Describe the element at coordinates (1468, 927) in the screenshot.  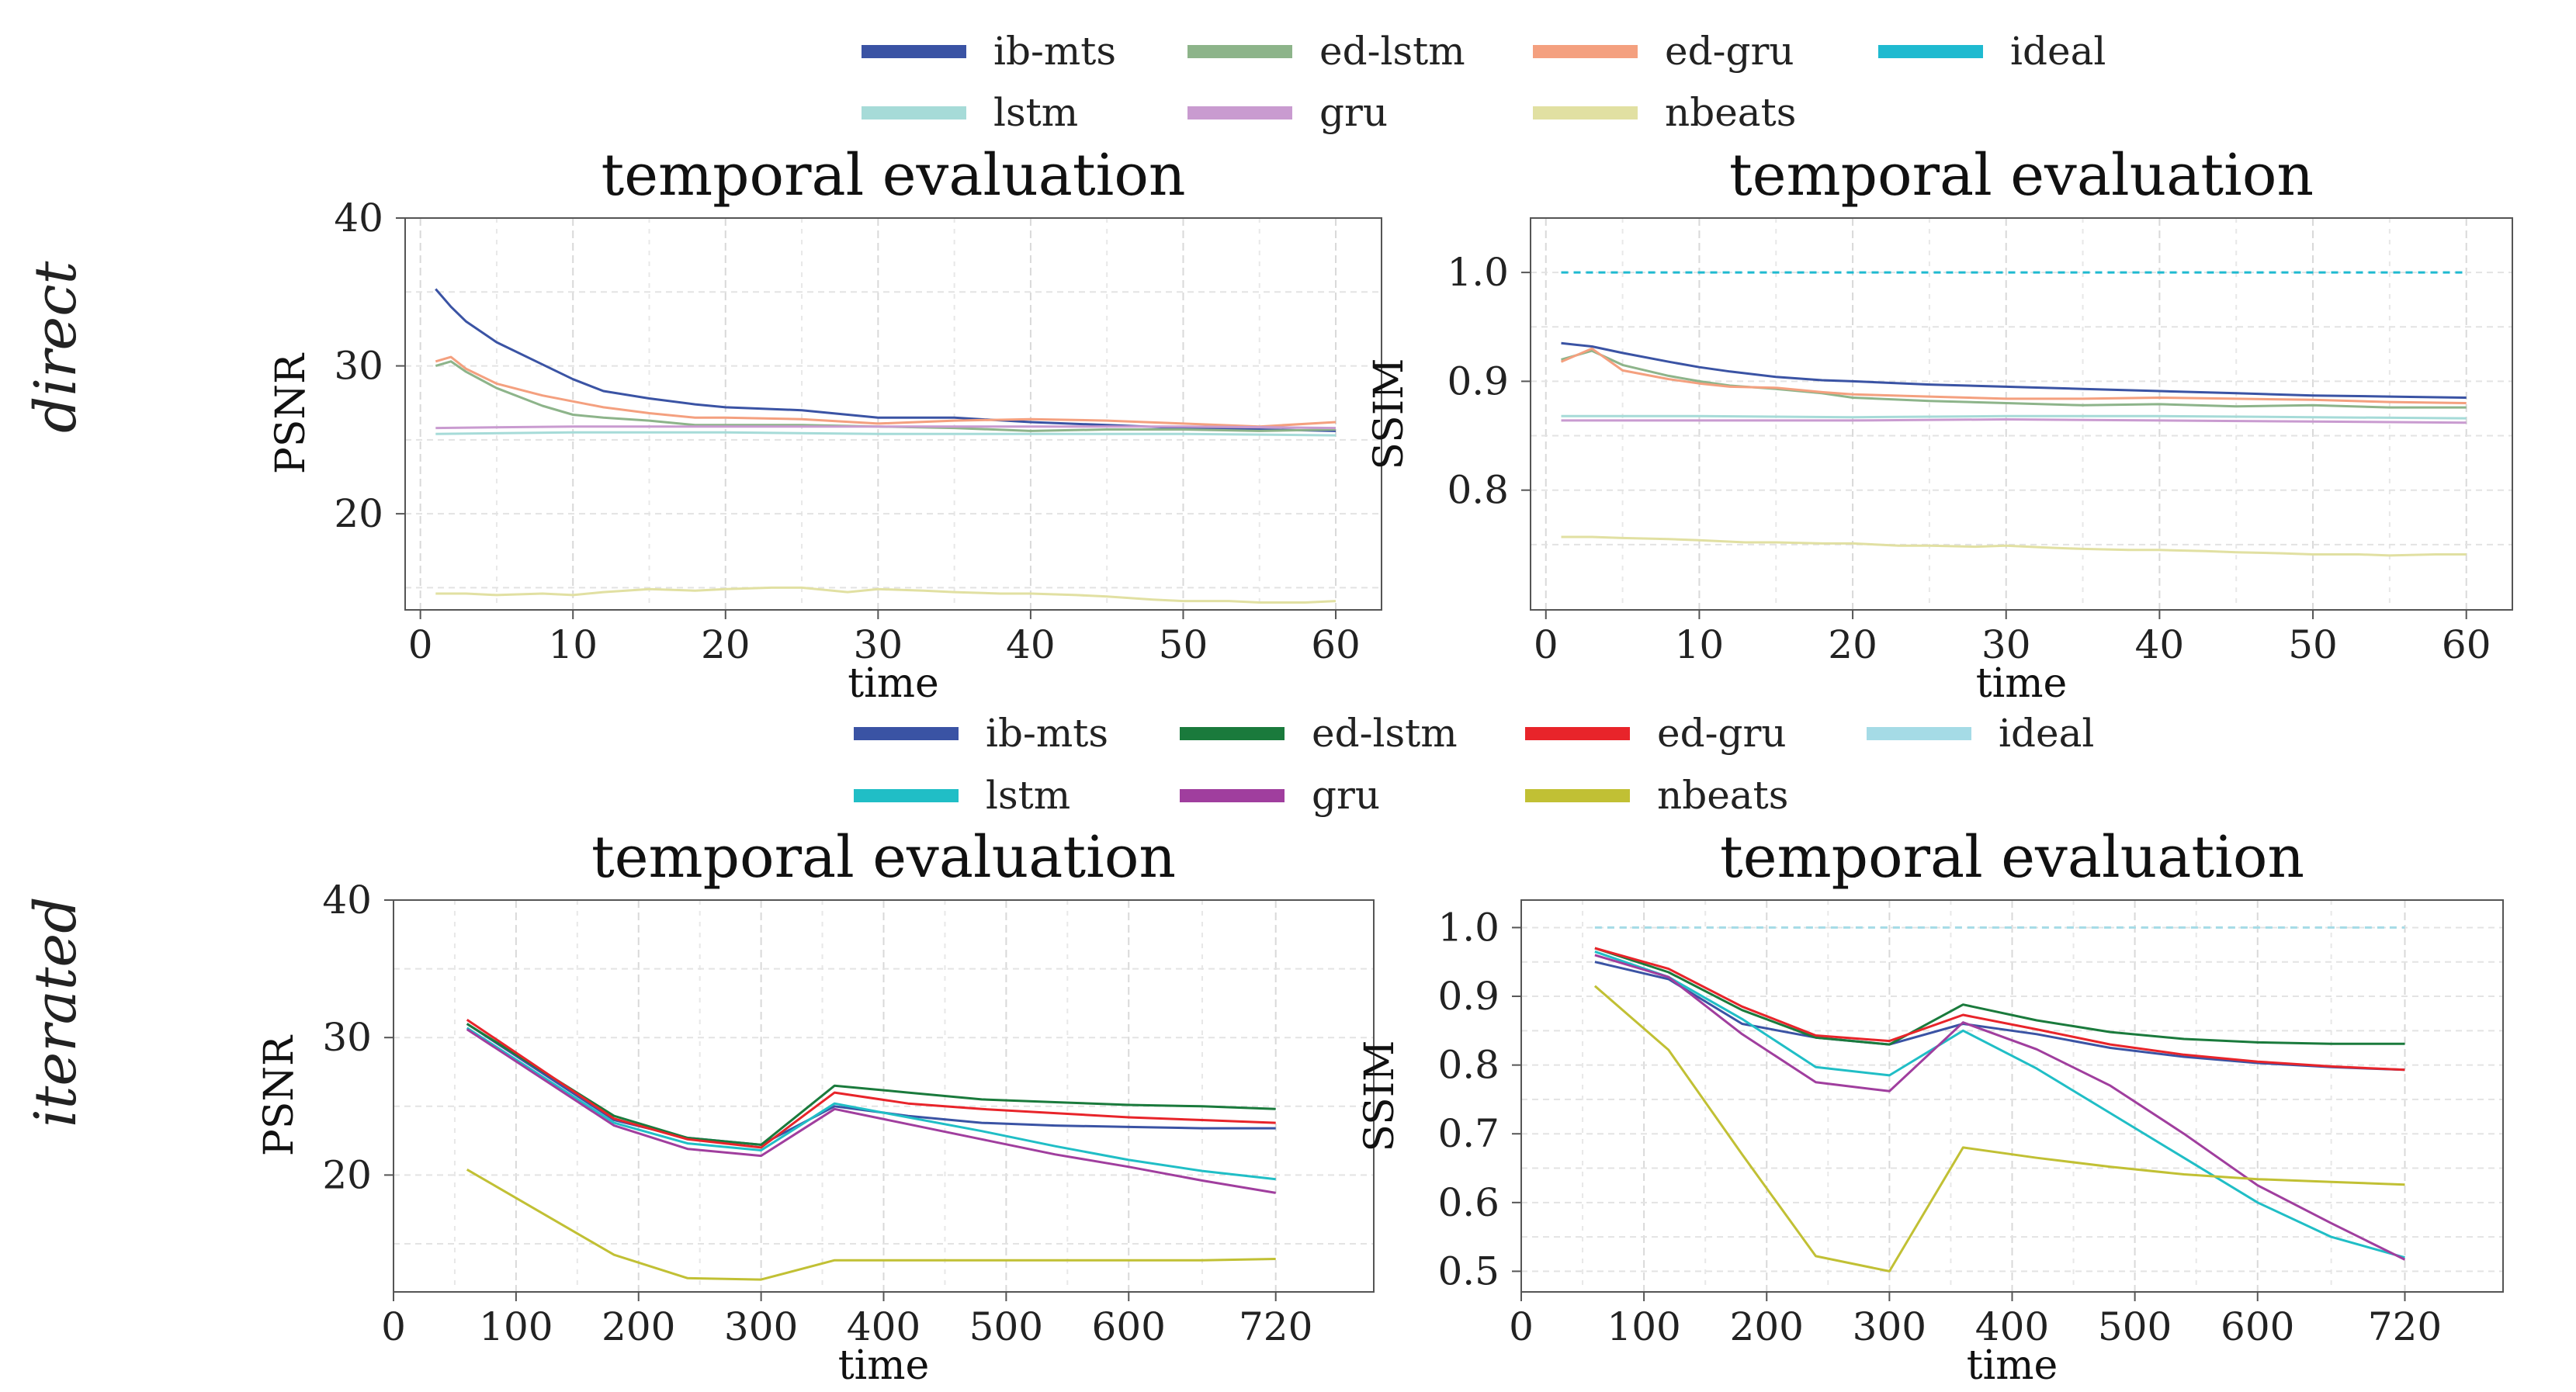
I see `y-tick-label: 1.0` at that location.